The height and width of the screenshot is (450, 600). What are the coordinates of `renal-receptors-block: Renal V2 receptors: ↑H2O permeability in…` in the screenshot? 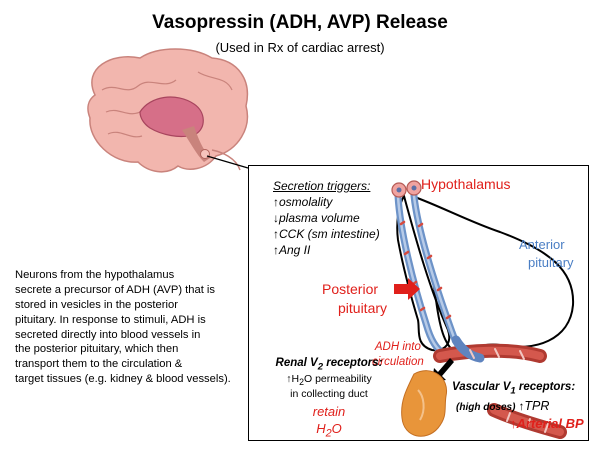 It's located at (329, 398).